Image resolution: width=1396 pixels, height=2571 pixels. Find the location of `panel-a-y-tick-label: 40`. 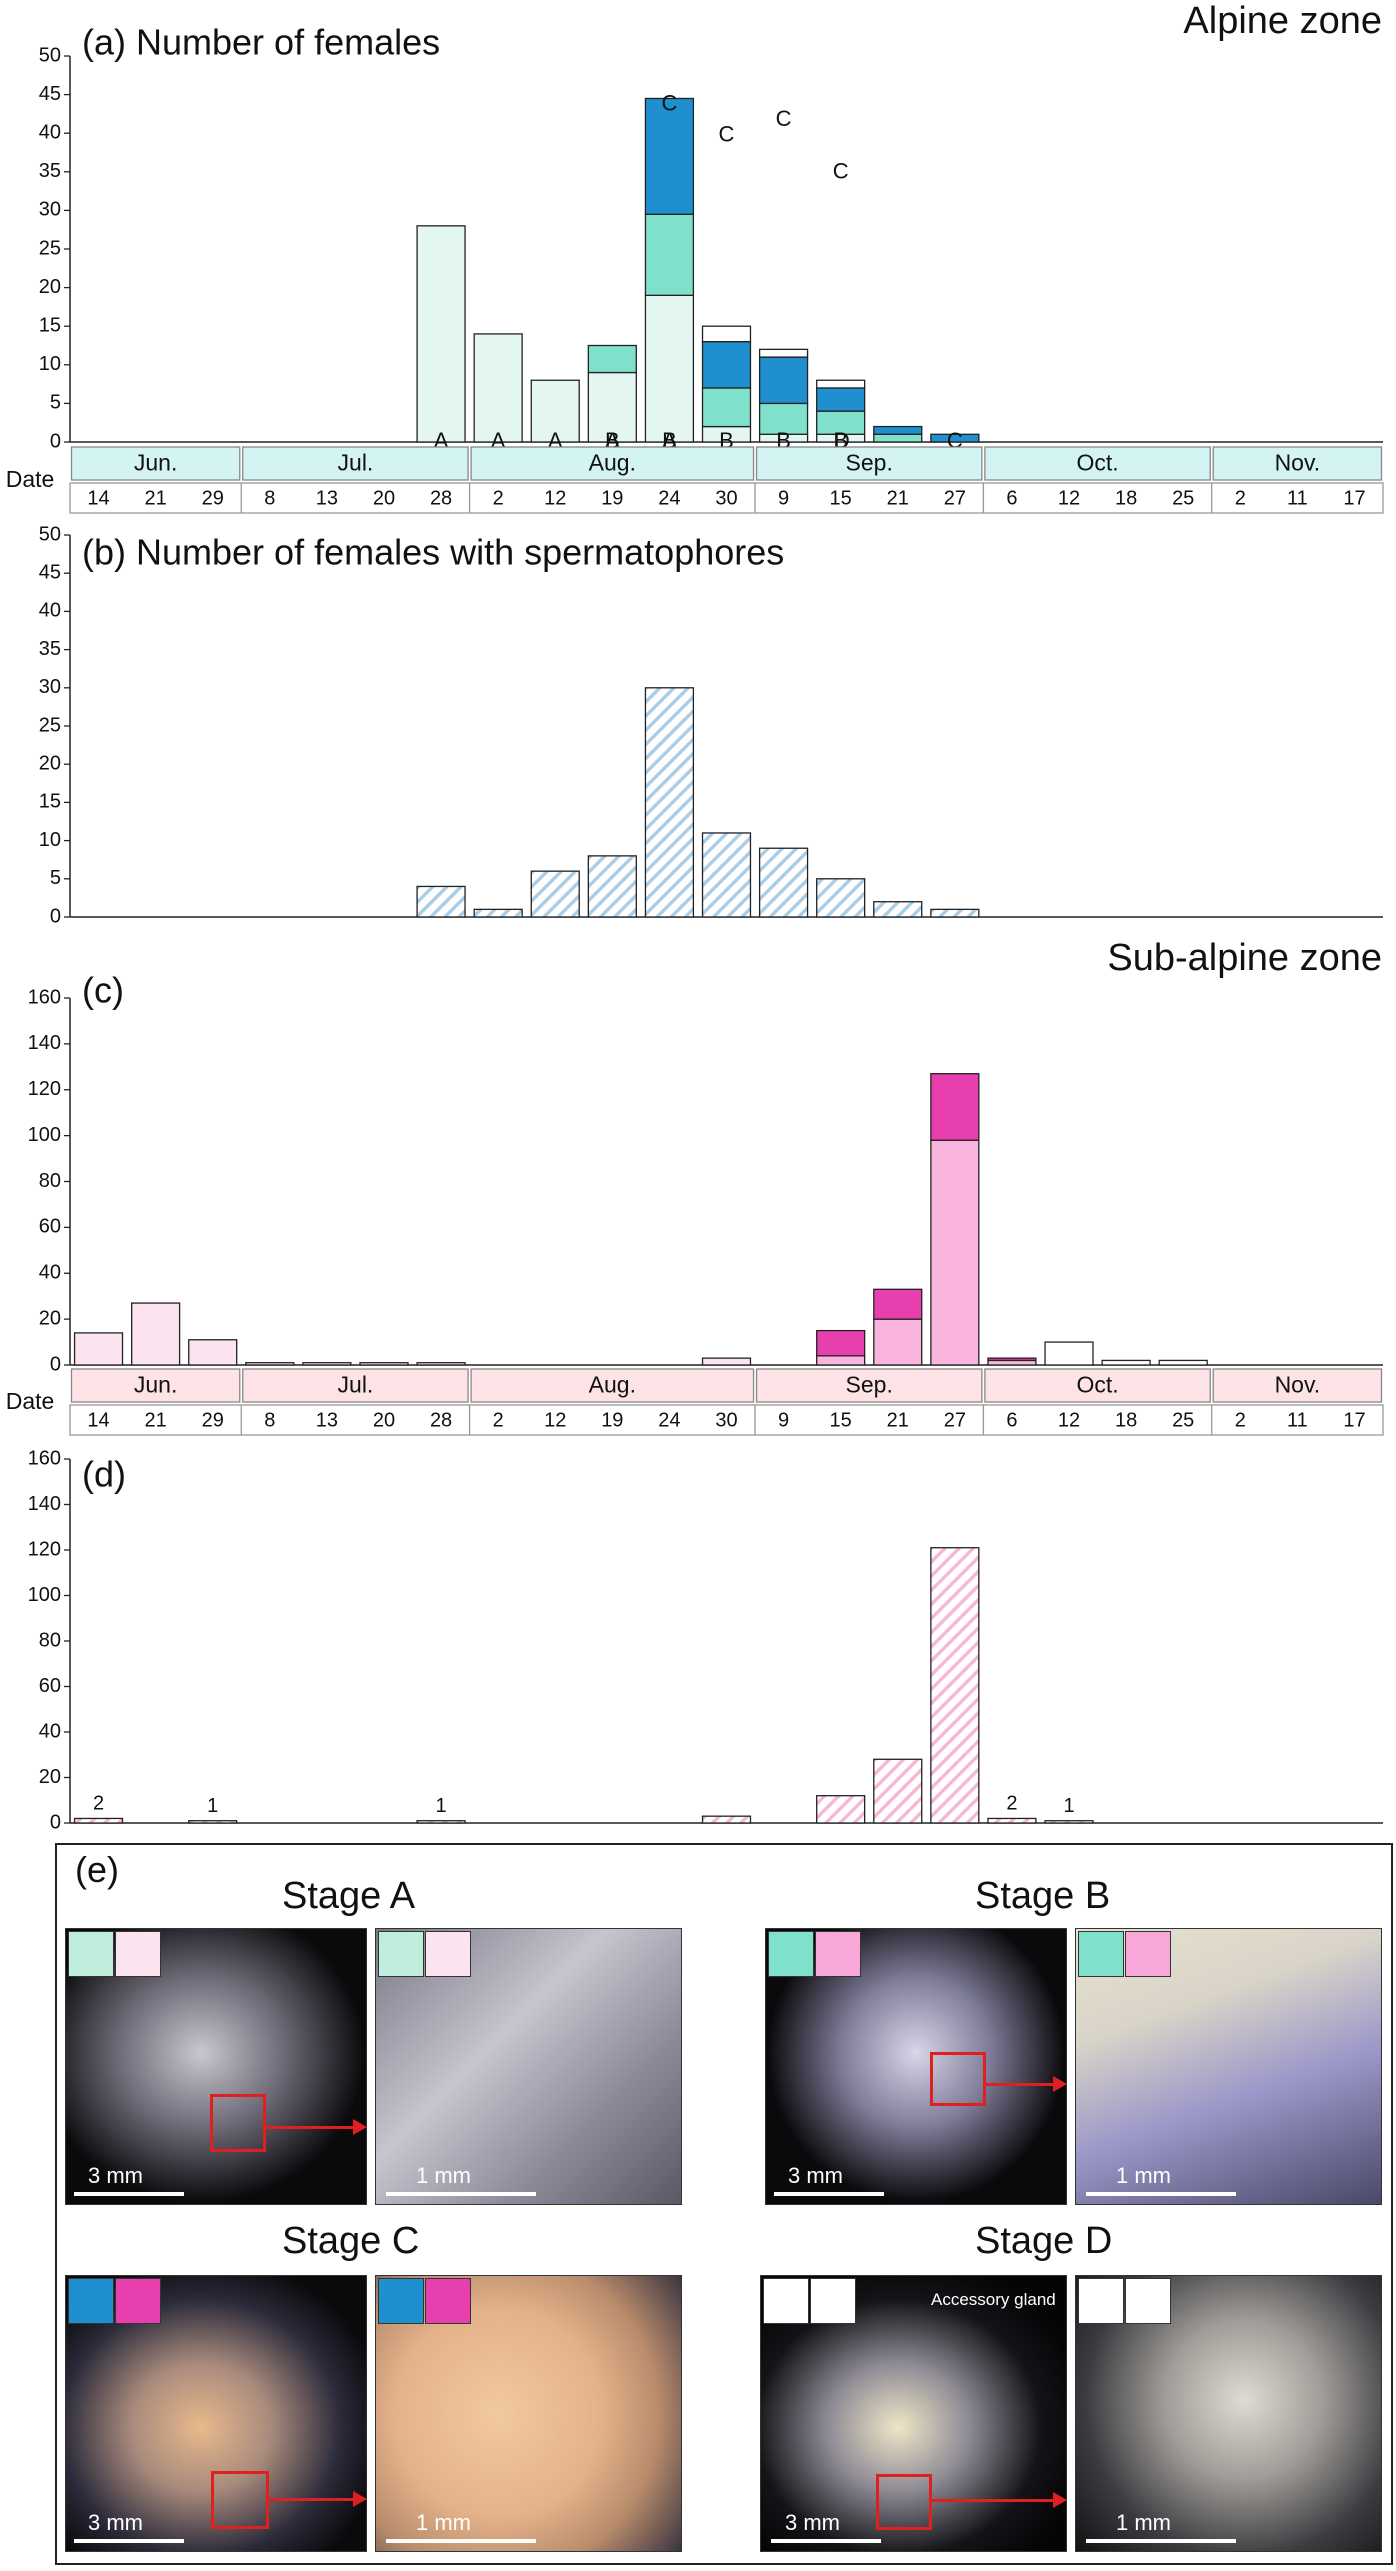

panel-a-y-tick-label: 40 is located at coordinates (50, 132).